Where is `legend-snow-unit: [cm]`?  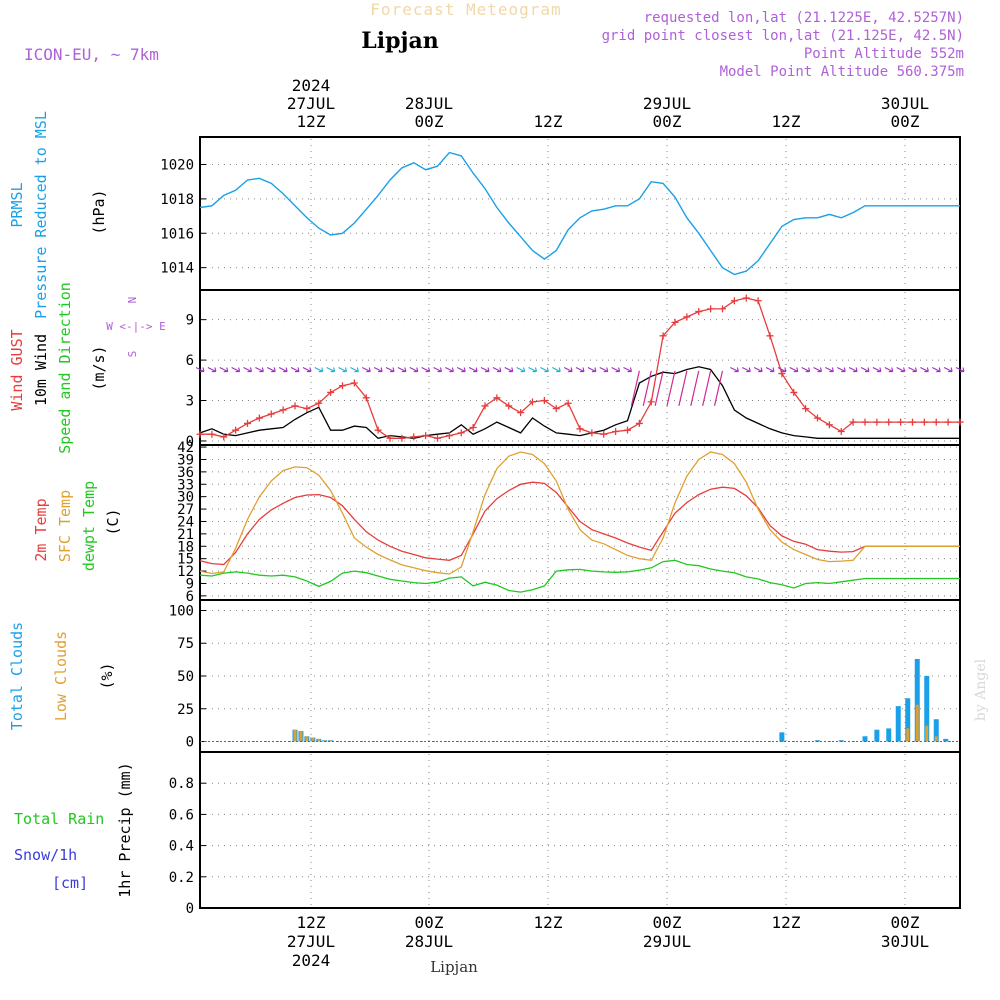
legend-snow-unit: [cm] is located at coordinates (70, 883).